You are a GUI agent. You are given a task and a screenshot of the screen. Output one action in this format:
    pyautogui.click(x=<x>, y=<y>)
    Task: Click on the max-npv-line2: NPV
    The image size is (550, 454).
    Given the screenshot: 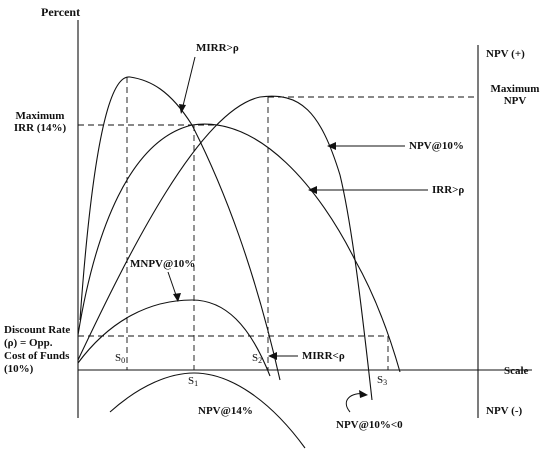 What is the action you would take?
    pyautogui.click(x=515, y=101)
    